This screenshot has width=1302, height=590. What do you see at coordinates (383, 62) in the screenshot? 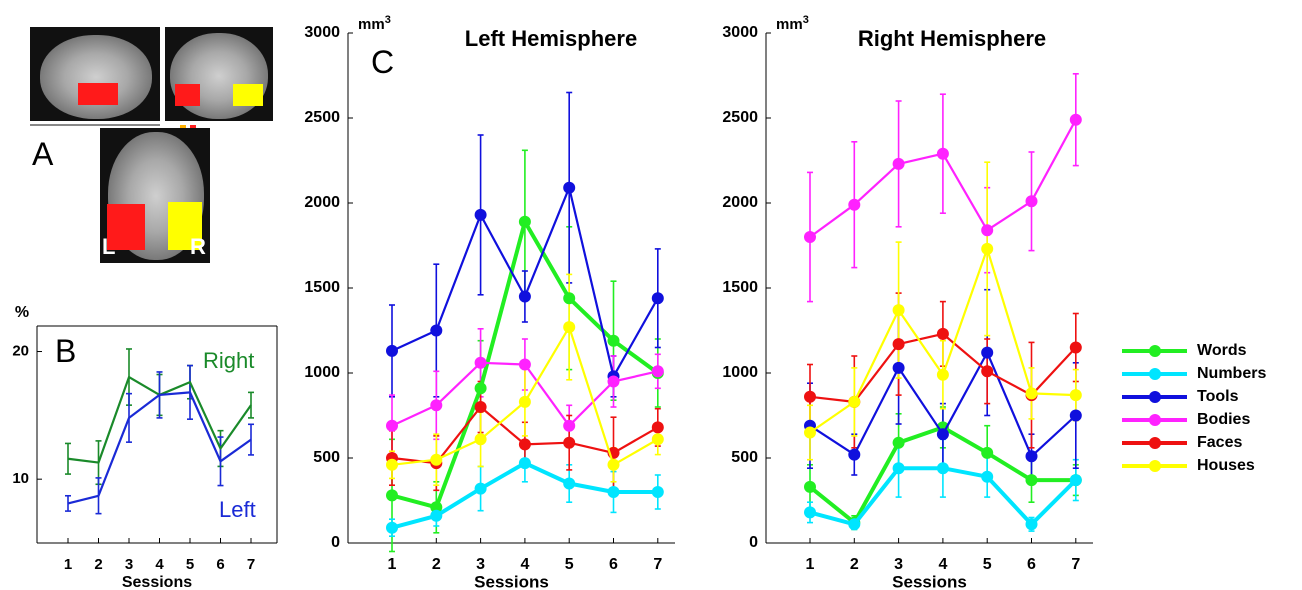
I see `panel-label-c: C` at bounding box center [383, 62].